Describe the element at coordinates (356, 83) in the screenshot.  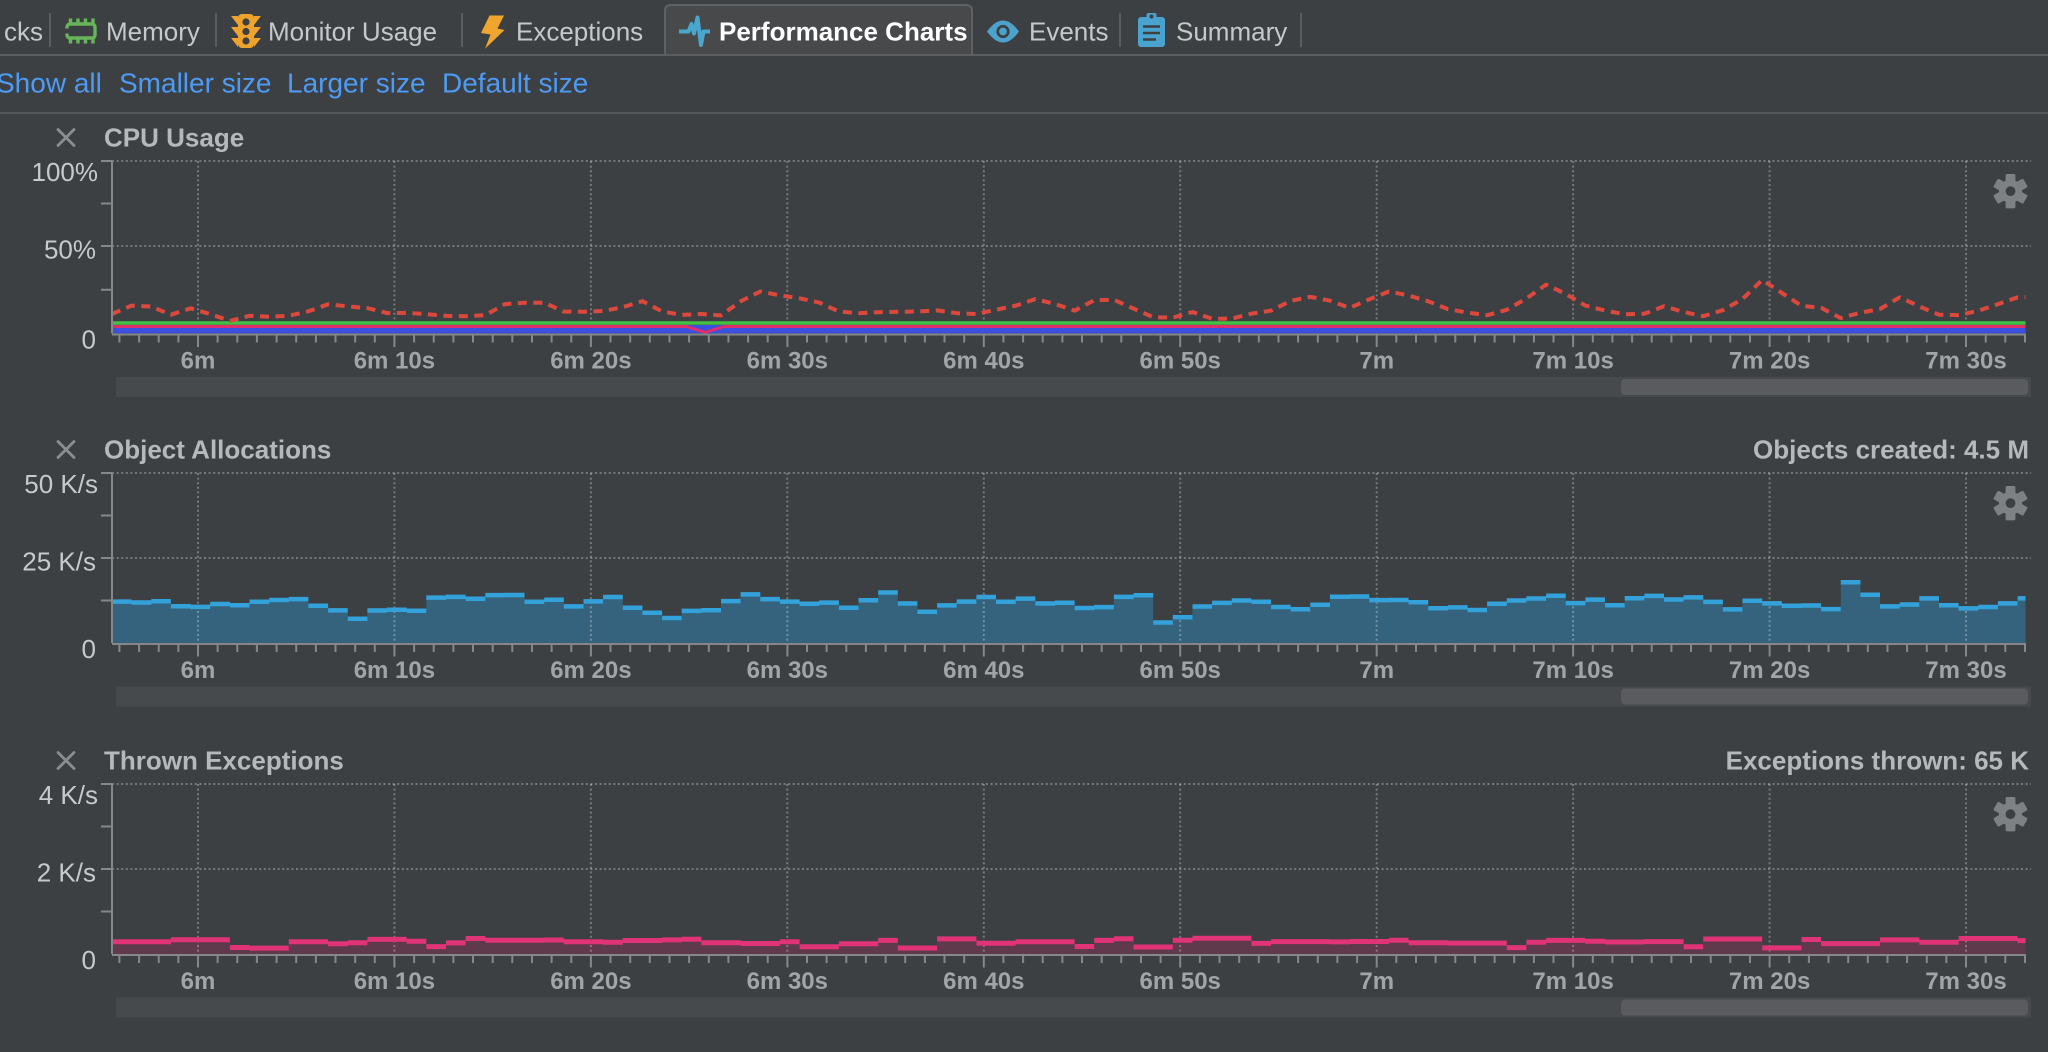
I see `svg-text: Larger size` at that location.